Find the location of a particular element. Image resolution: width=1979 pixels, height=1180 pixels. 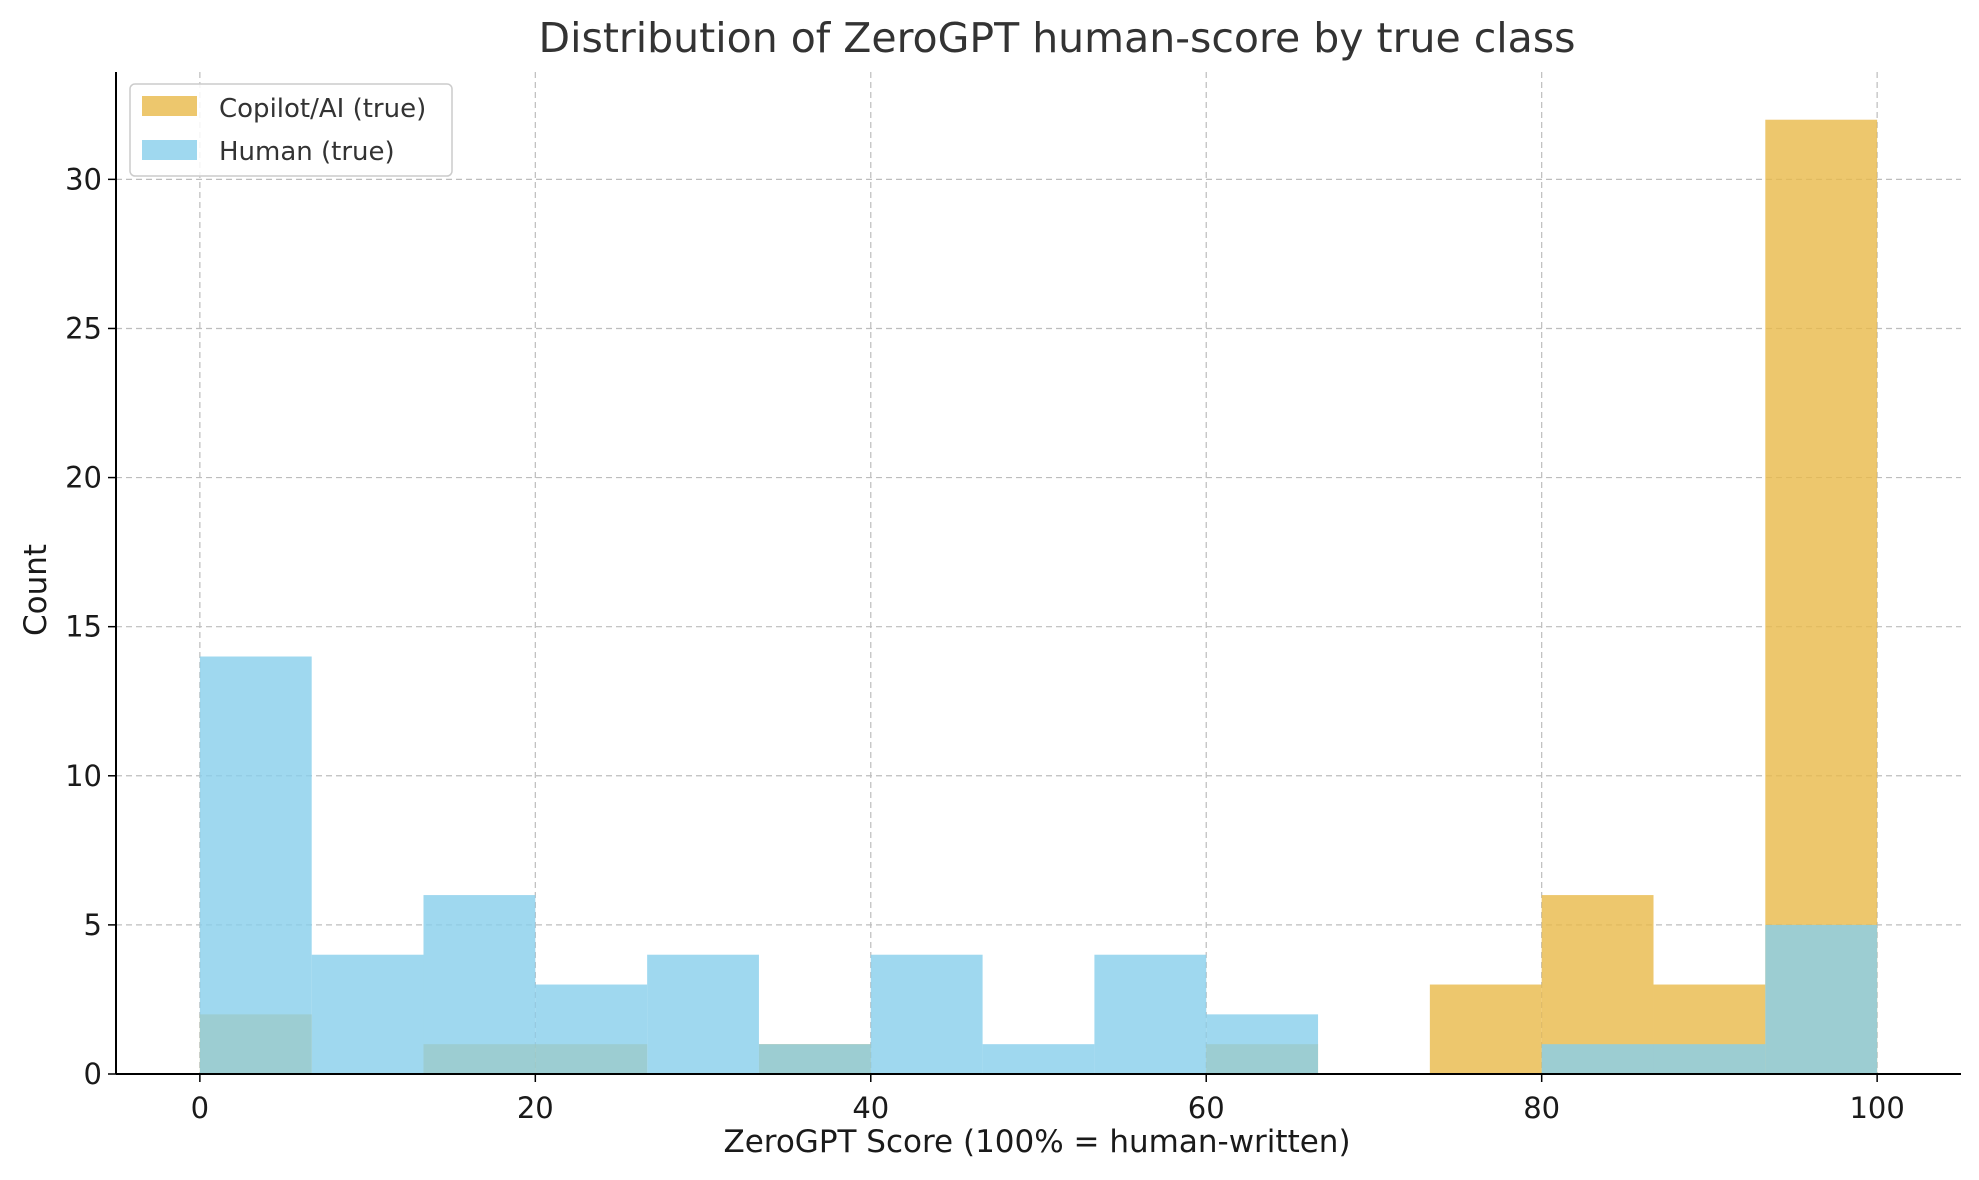

legend-frame is located at coordinates (291, 130).